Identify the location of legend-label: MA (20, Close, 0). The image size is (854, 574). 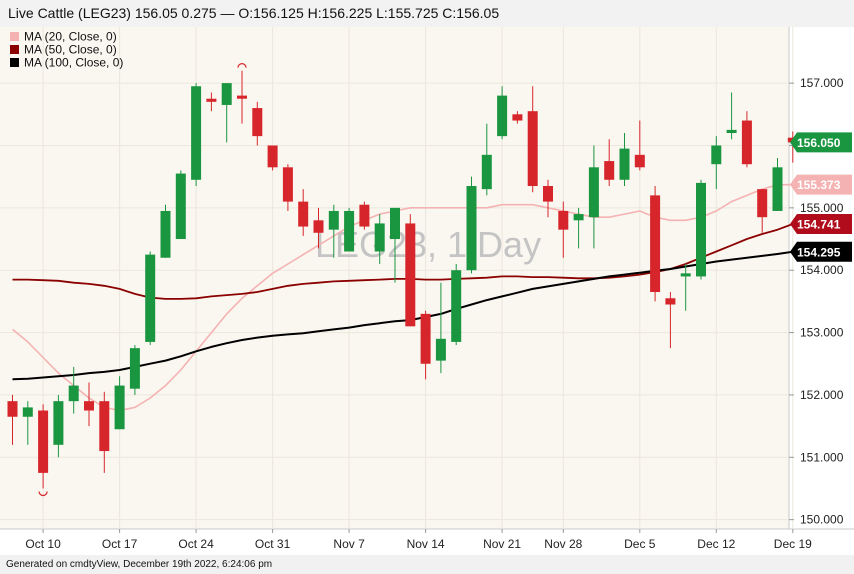
(70, 37).